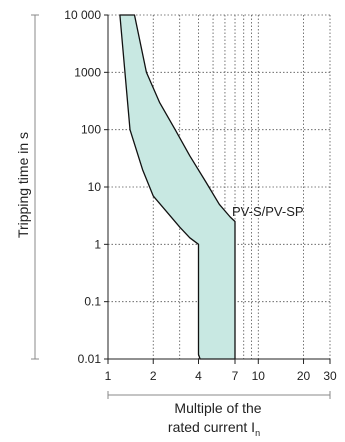 The height and width of the screenshot is (442, 345). I want to click on y-tick-label: 0.1, so click(92, 302).